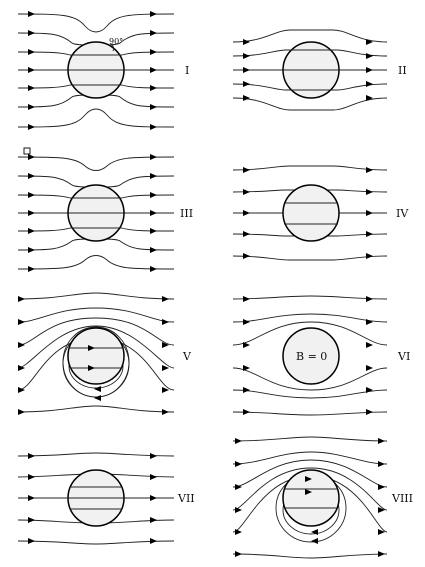 The width and height of the screenshot is (425, 567). I want to click on panel-3: III, so click(105, 209).